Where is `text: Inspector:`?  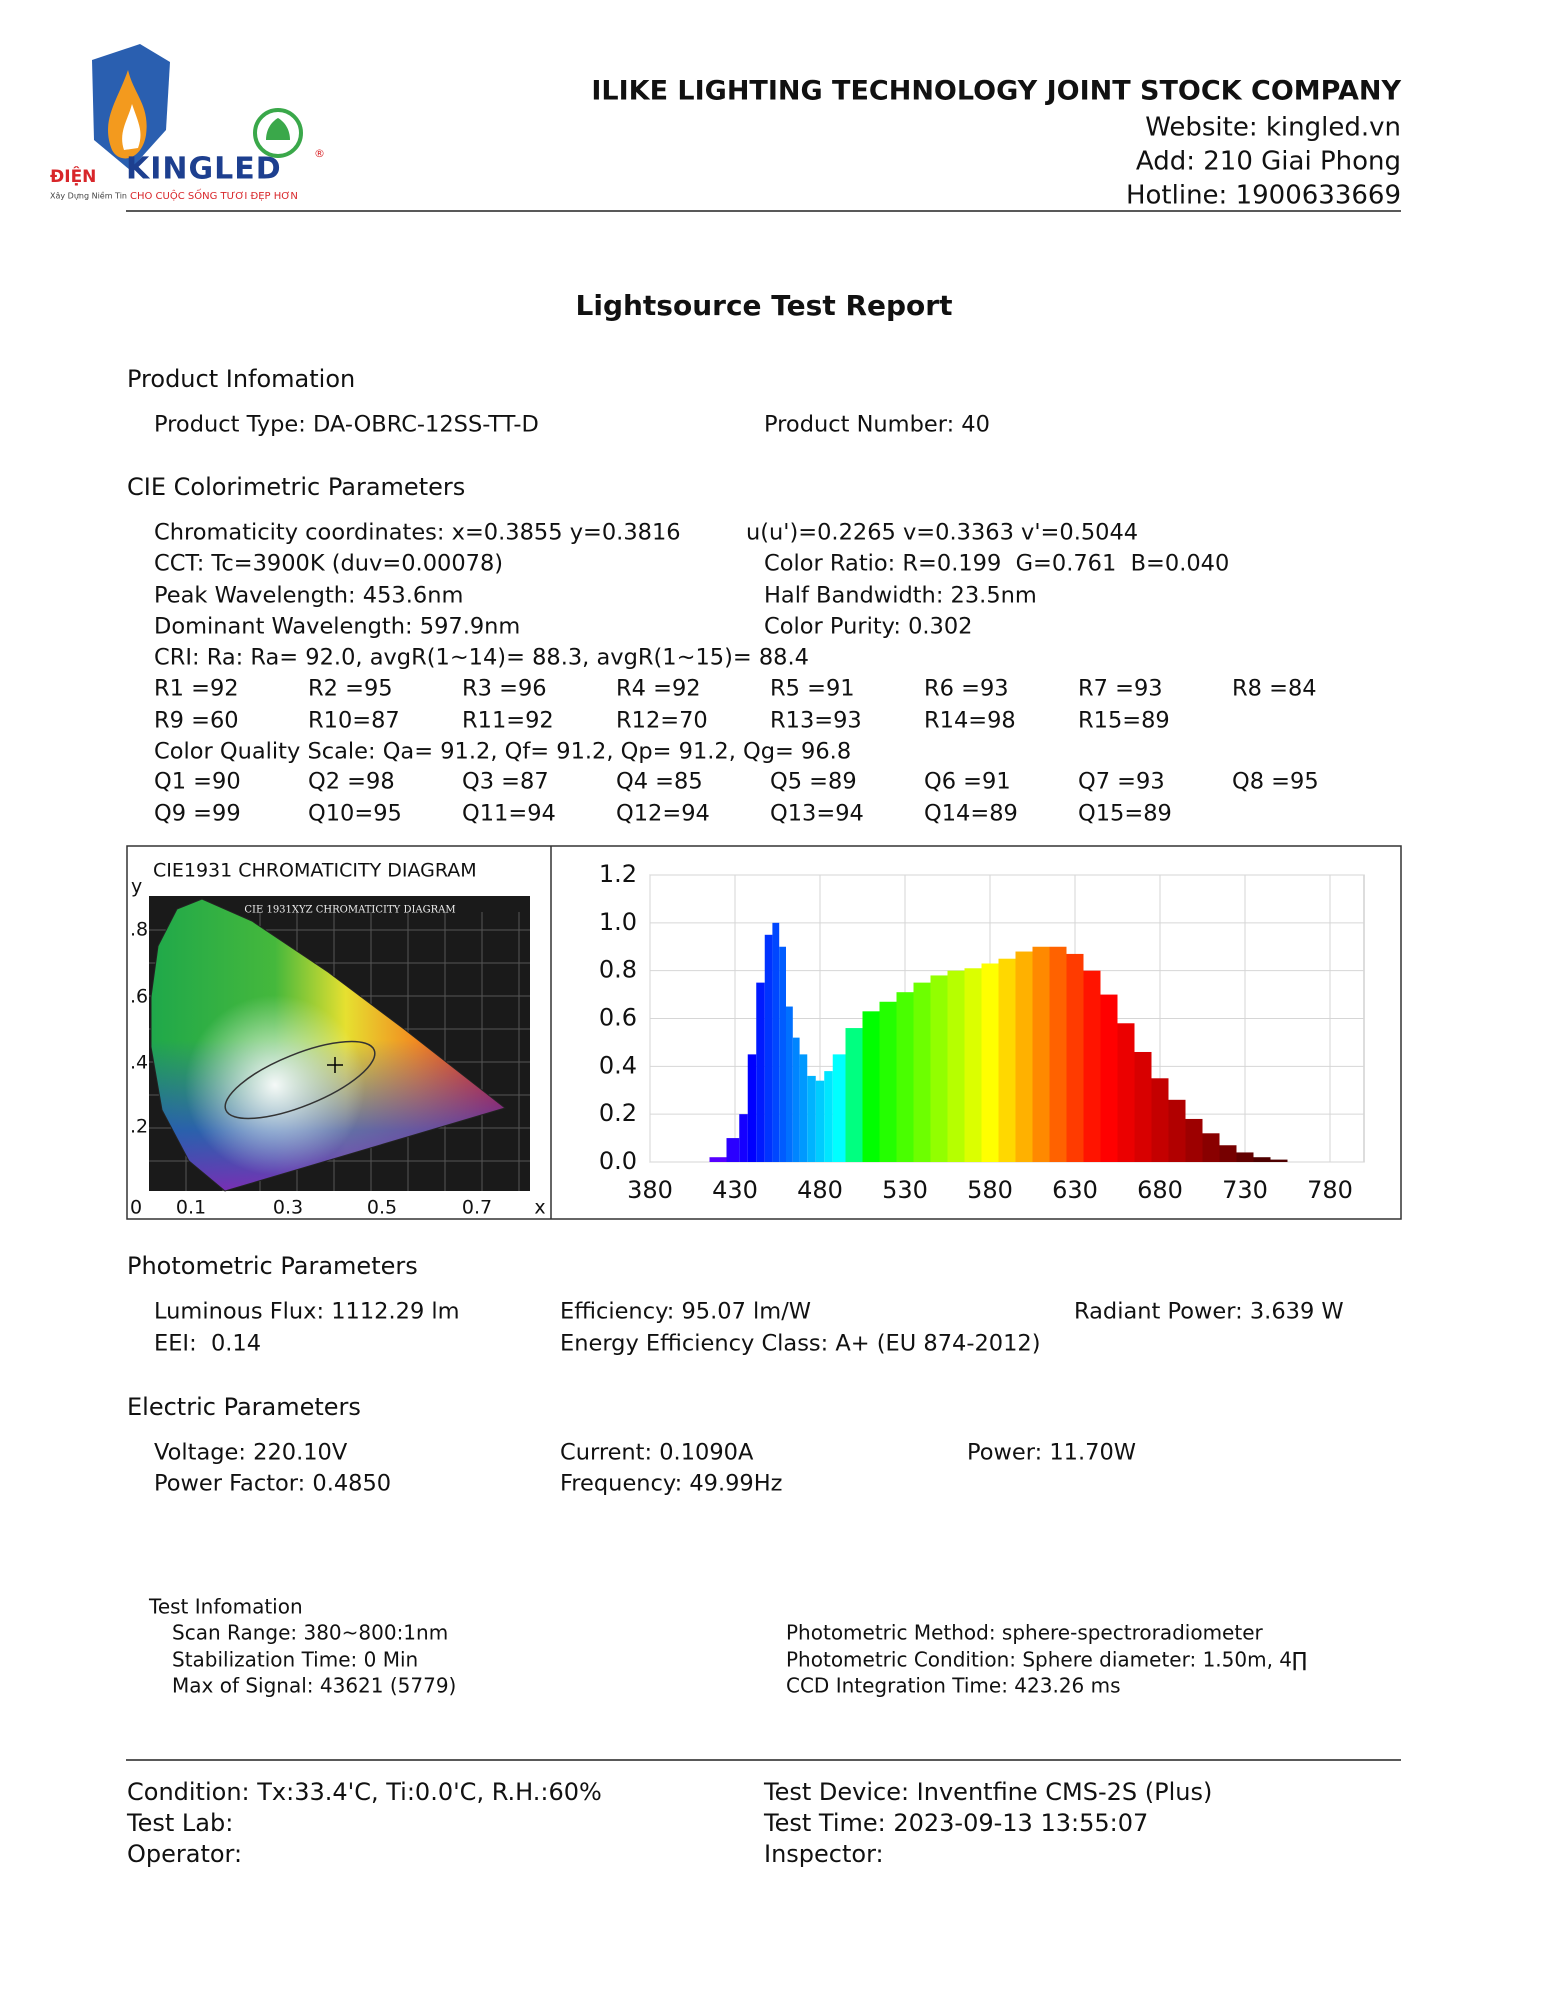
text: Inspector: is located at coordinates (824, 1854).